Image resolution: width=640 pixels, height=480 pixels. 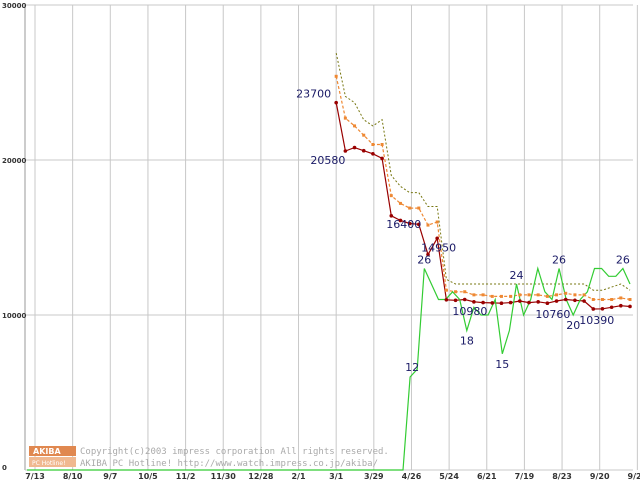 What do you see at coordinates (298, 476) in the screenshot?
I see `x-tick-label: 2/1` at bounding box center [298, 476].